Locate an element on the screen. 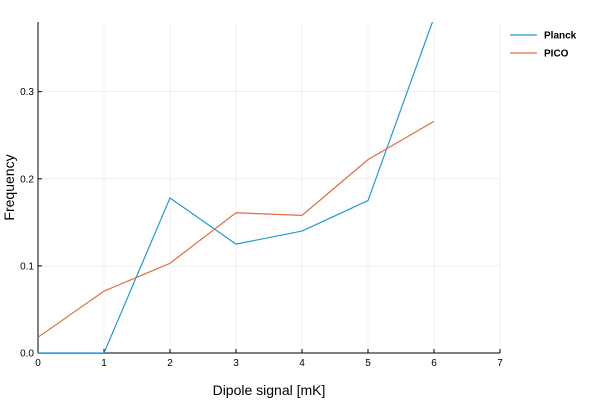  x-tick-label-7: 7 is located at coordinates (500, 363).